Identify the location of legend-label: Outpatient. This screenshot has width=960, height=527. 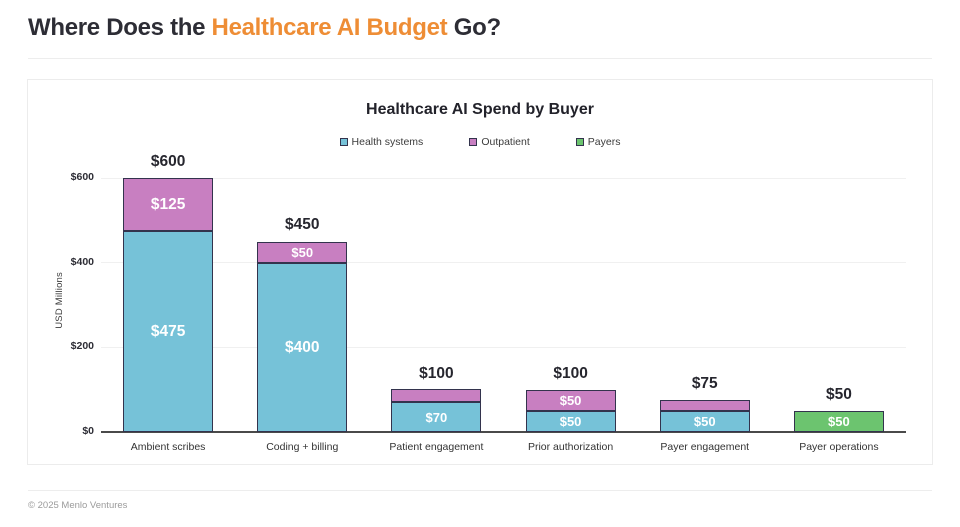
(505, 142).